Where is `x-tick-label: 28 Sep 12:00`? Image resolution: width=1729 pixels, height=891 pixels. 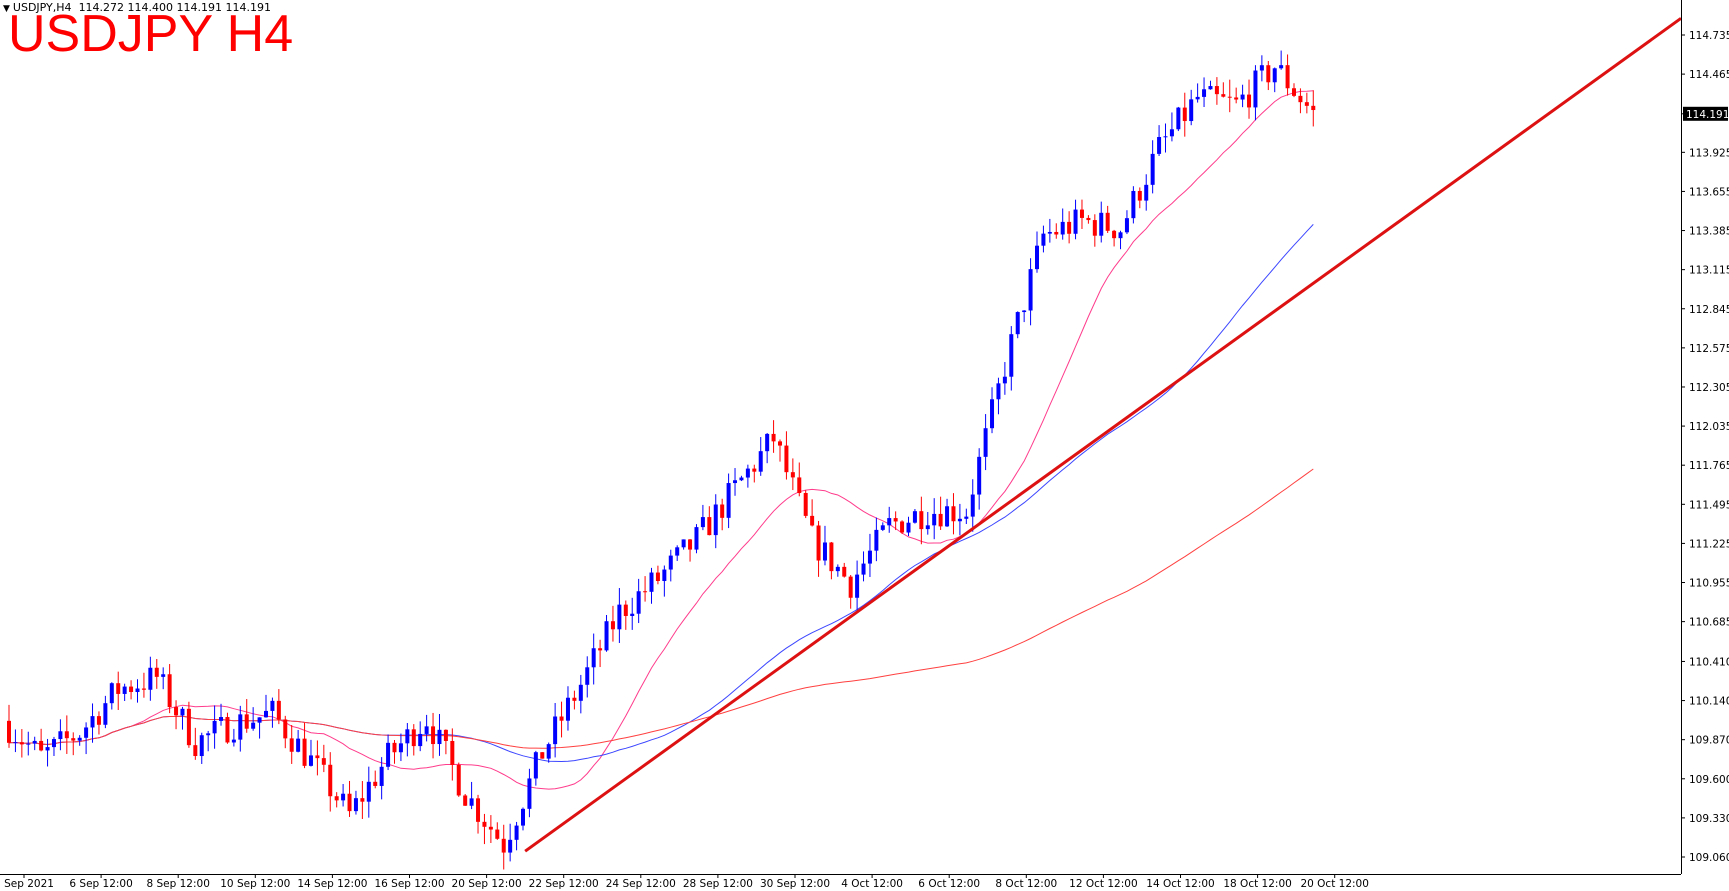 x-tick-label: 28 Sep 12:00 is located at coordinates (718, 884).